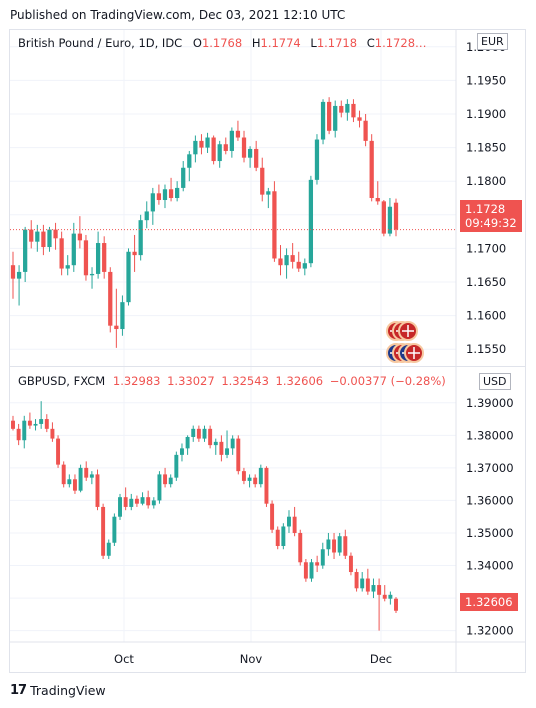 The image size is (536, 708). What do you see at coordinates (492, 41) in the screenshot?
I see `eur-currency-badge: EUR` at bounding box center [492, 41].